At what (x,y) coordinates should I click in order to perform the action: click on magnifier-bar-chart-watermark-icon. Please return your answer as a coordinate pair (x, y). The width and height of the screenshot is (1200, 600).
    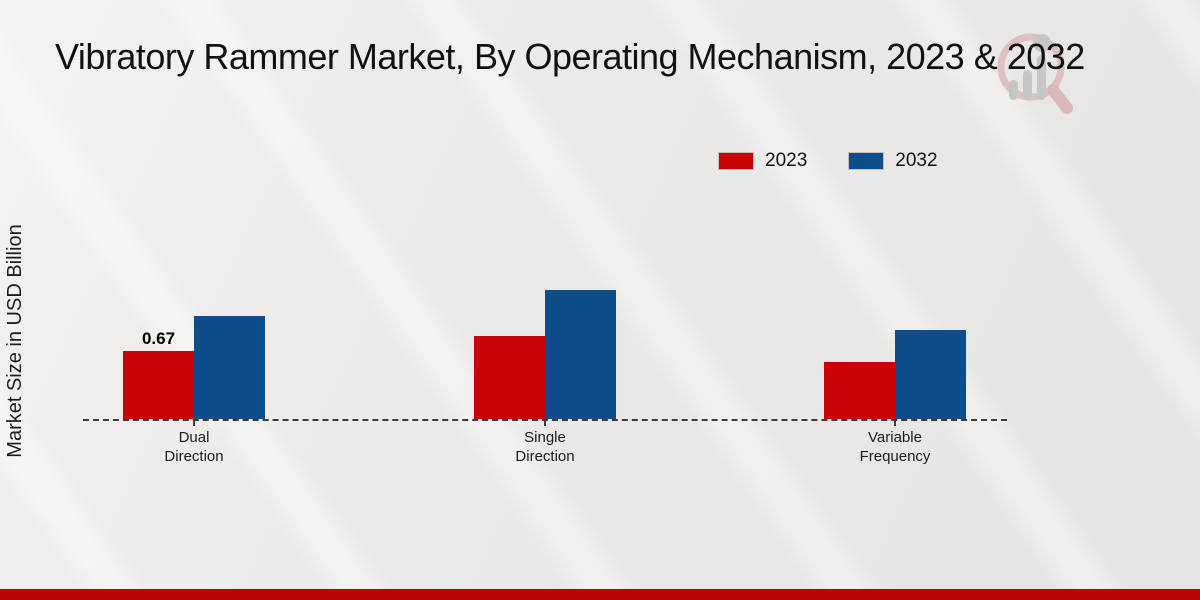
    Looking at the image, I should click on (1035, 73).